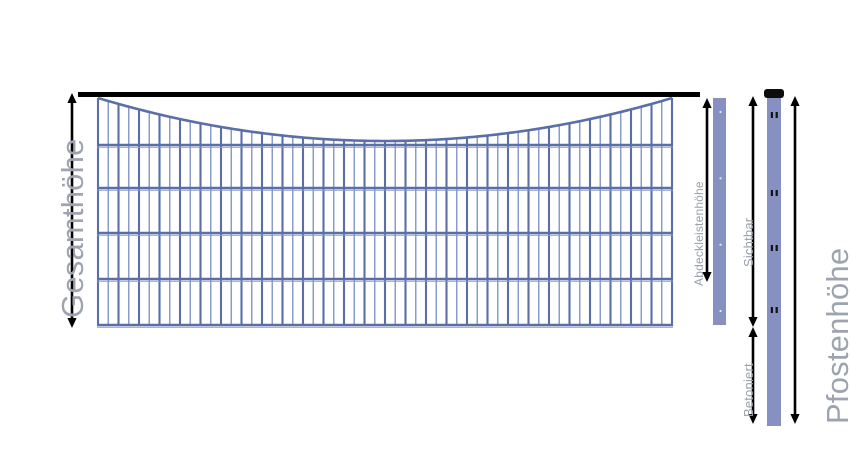  Describe the element at coordinates (774, 93) in the screenshot. I see `post-cap` at that location.